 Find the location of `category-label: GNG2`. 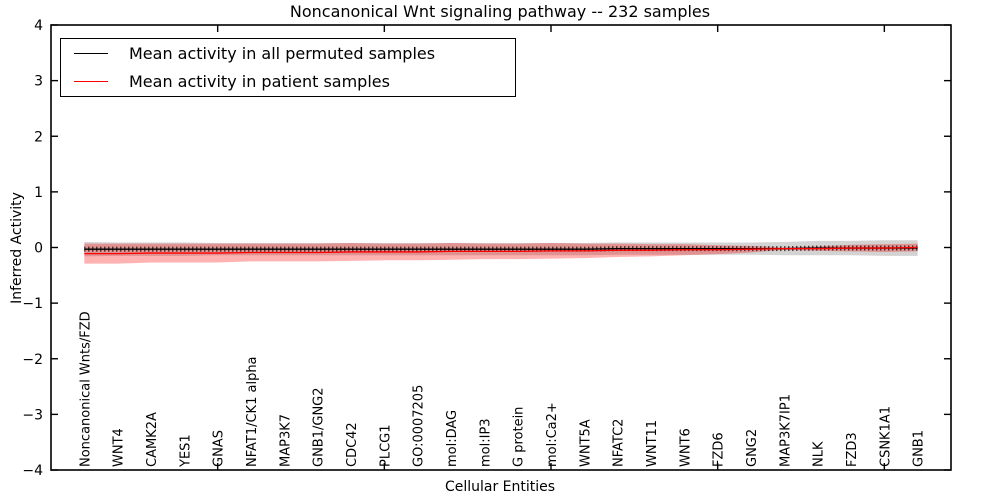

category-label: GNG2 is located at coordinates (752, 448).